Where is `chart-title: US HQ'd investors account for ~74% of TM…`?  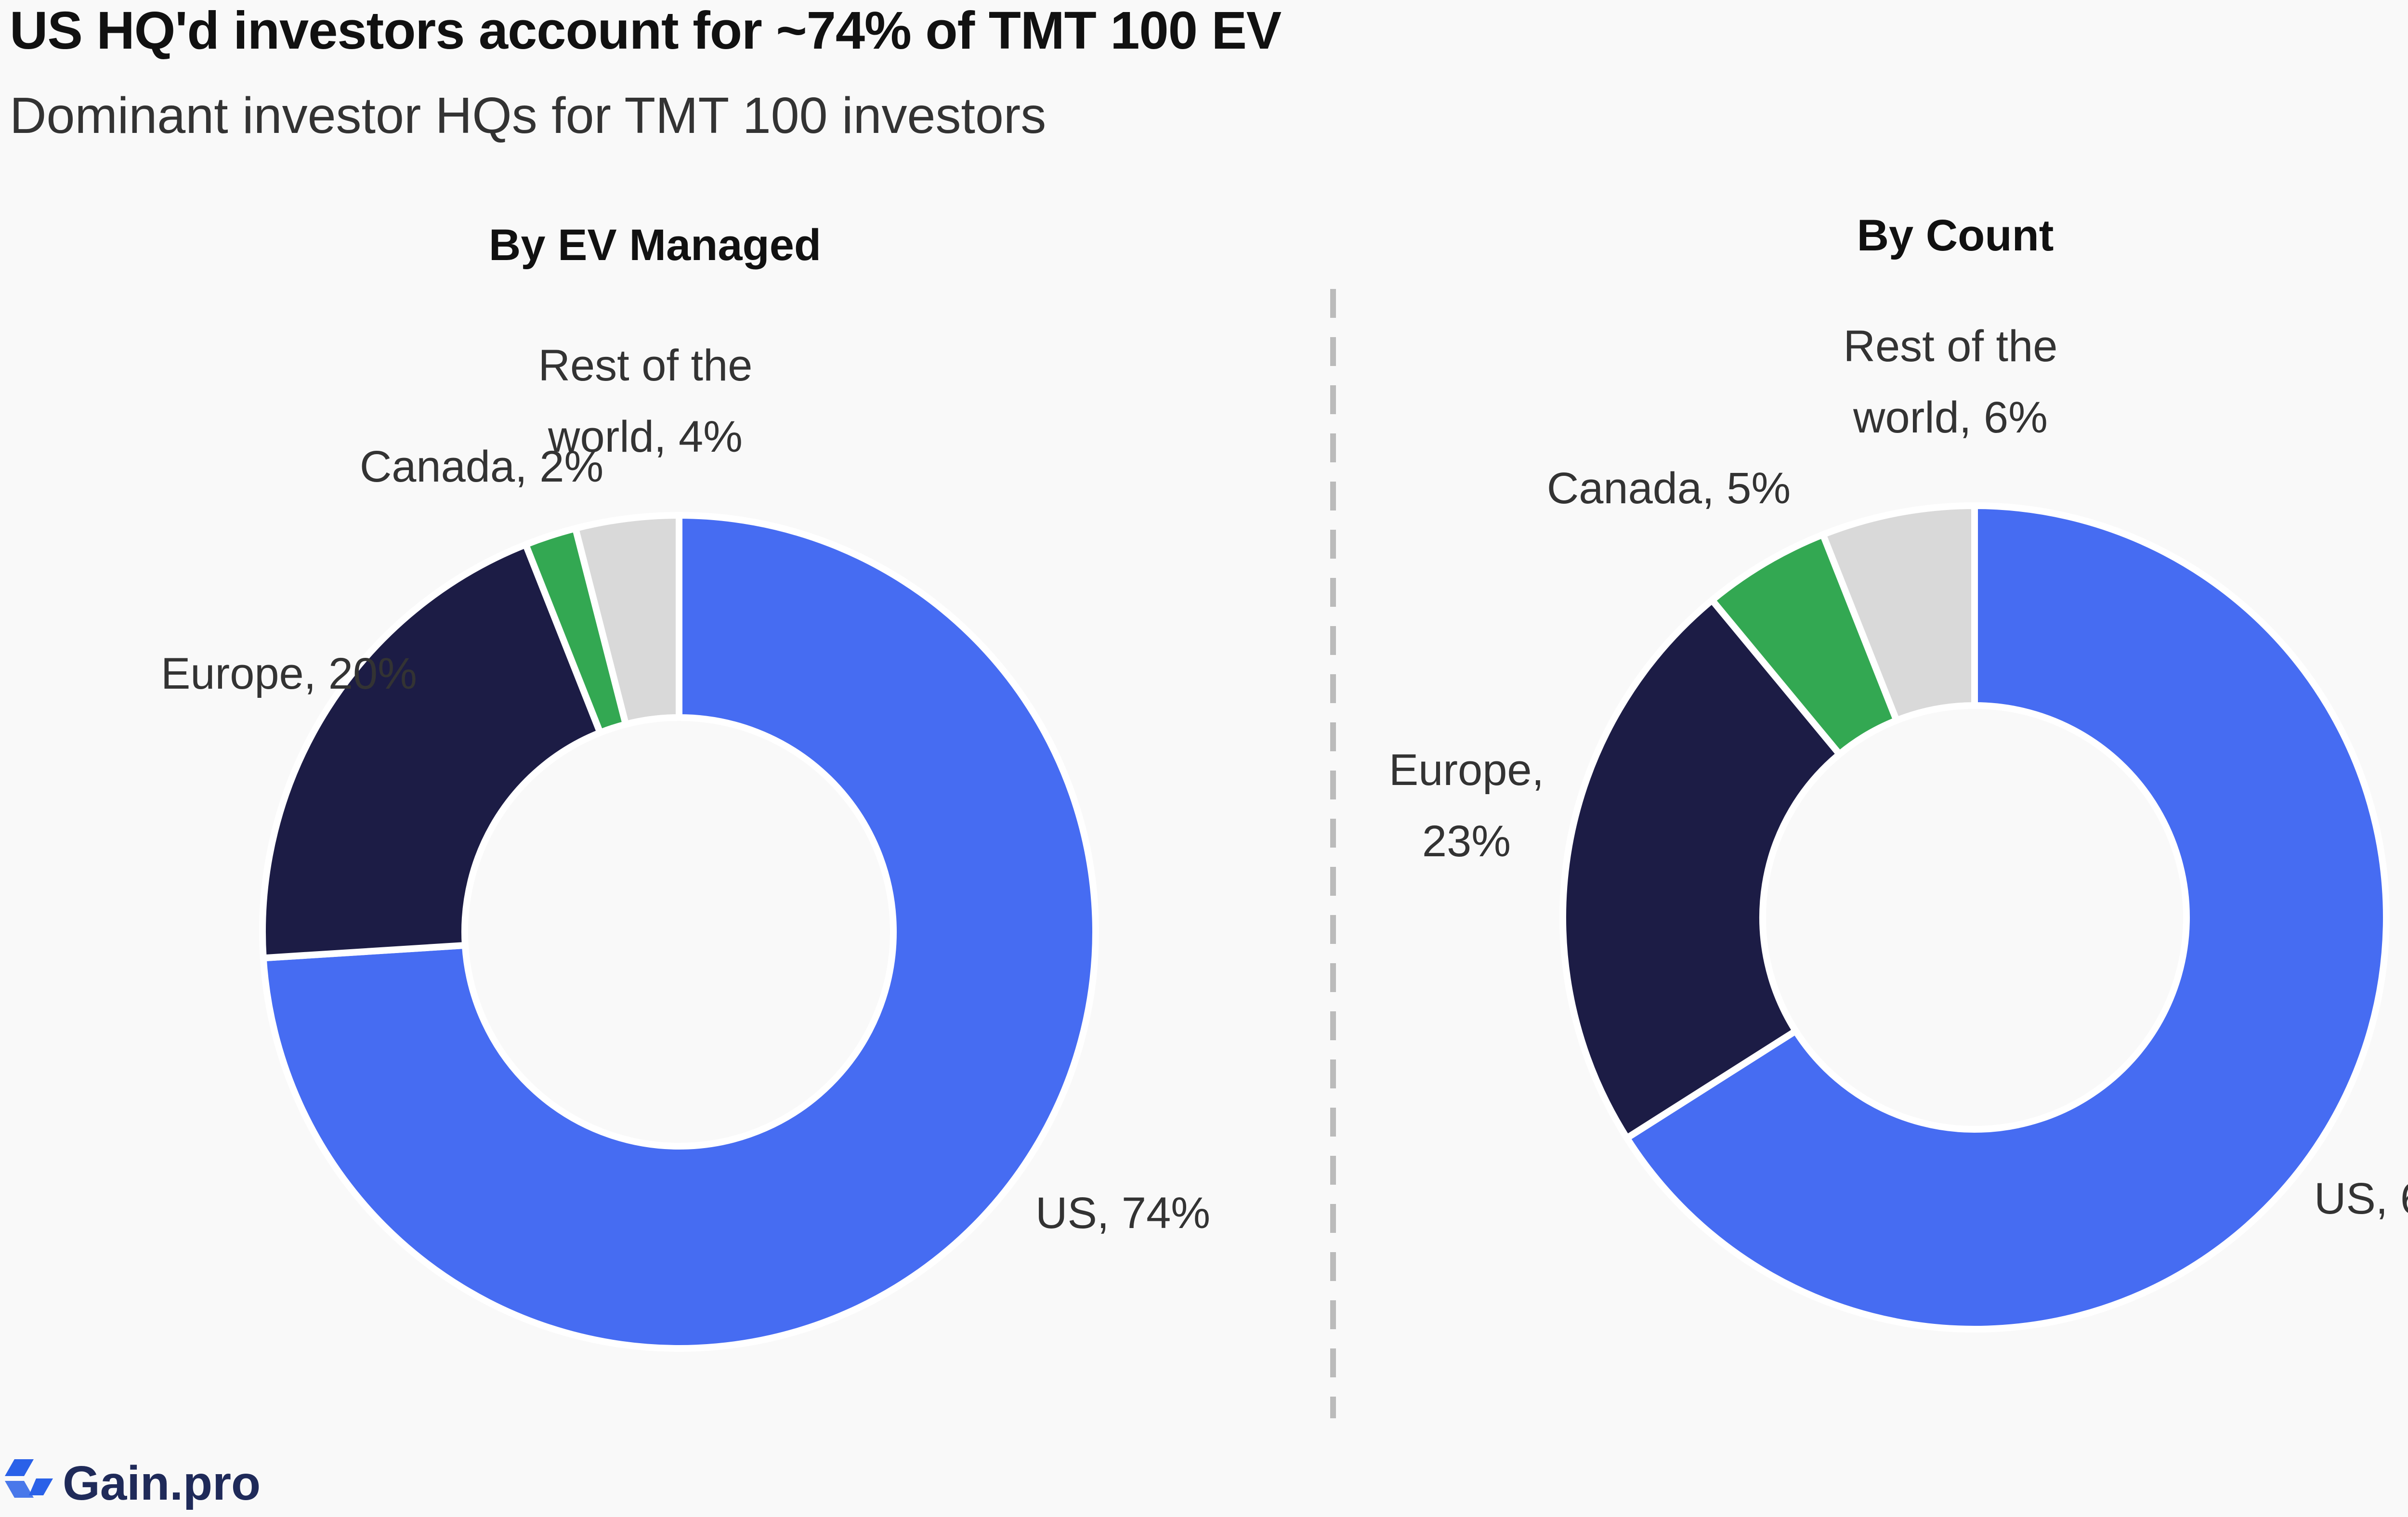 chart-title: US HQ'd investors account for ~74% of TM… is located at coordinates (646, 30).